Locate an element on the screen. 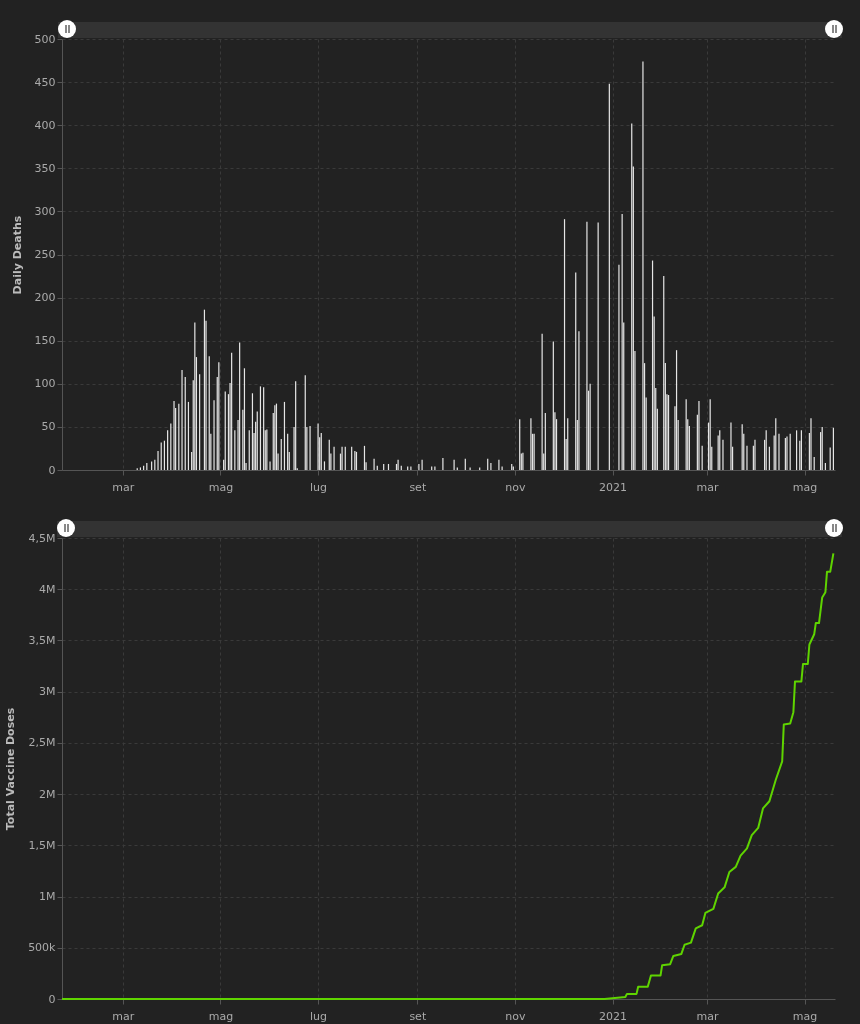  y-tick-label: 150 is located at coordinates (45, 341).